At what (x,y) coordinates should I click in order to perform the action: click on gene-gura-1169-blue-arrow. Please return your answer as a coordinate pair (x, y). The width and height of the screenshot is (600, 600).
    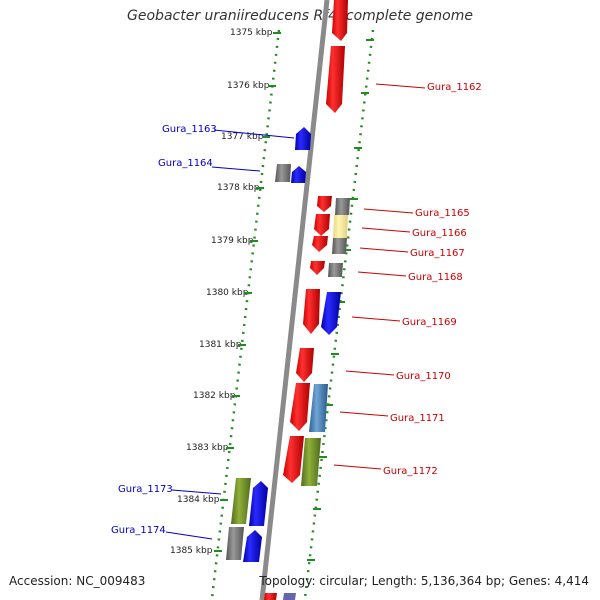
    Looking at the image, I should click on (331, 313).